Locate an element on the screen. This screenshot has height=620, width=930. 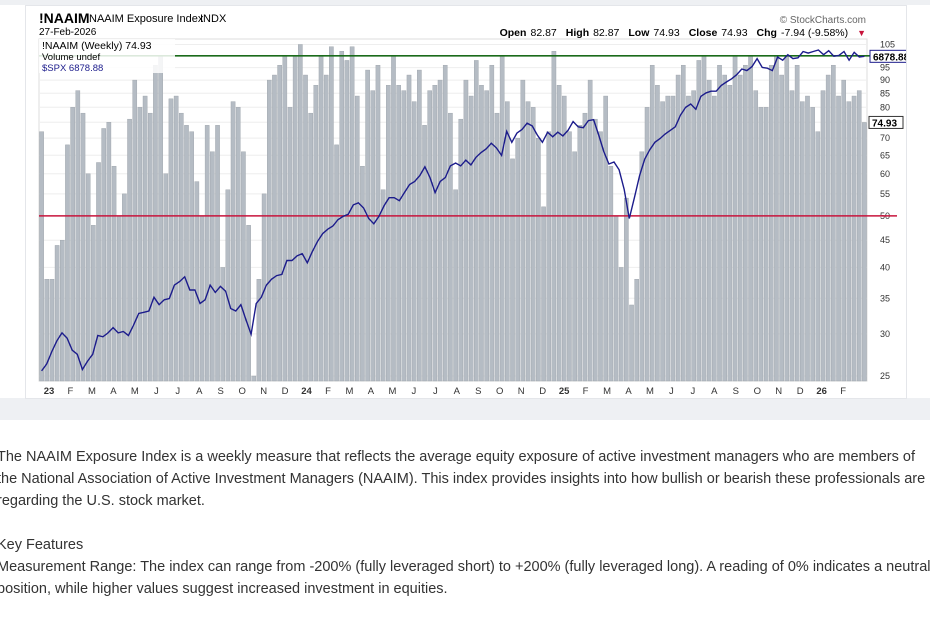
legend-naaim: !NAAIM (Weekly) 74.93 is located at coordinates (97, 46).